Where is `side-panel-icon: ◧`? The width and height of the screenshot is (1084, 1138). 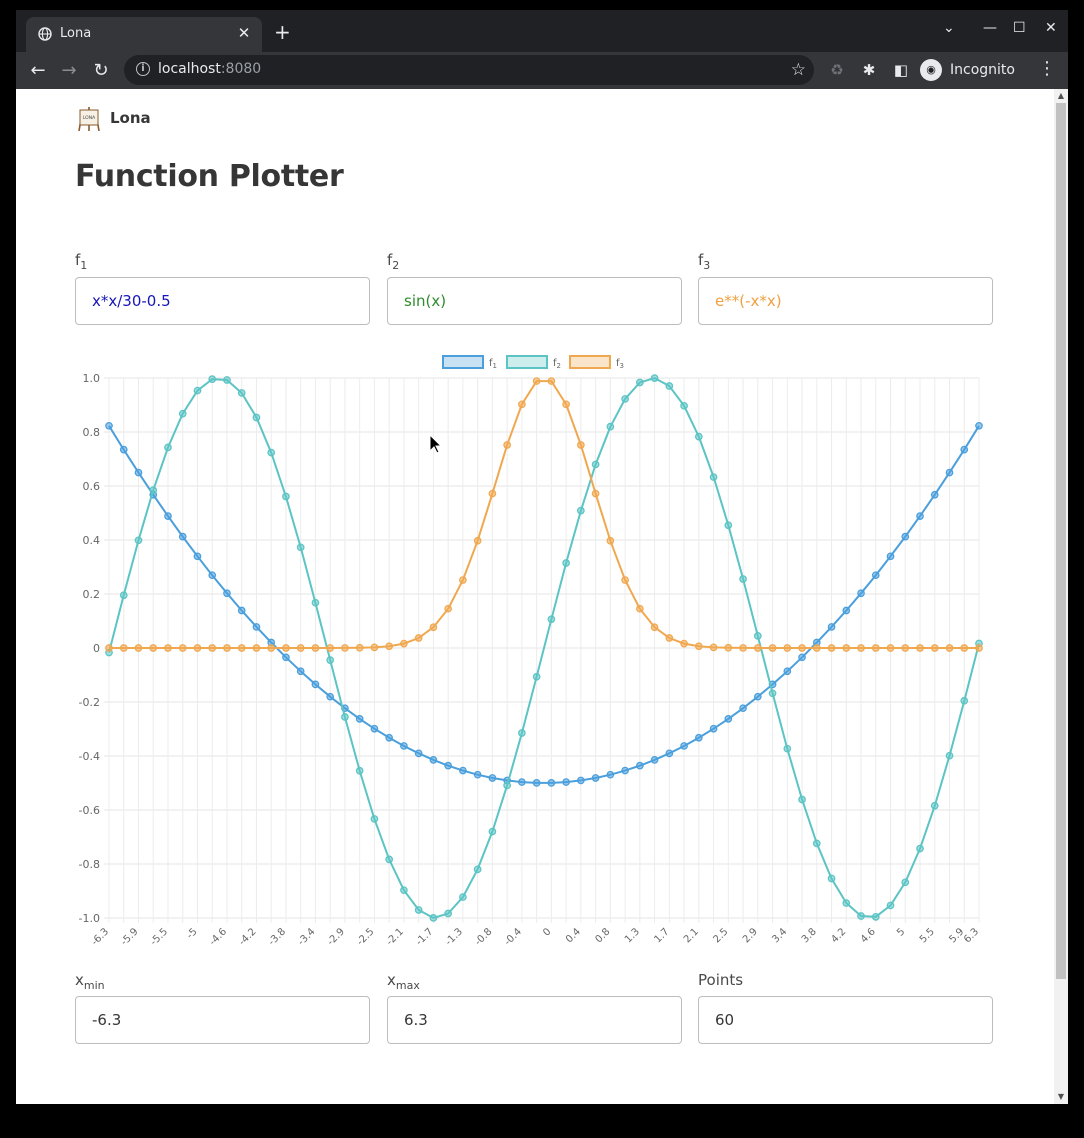 side-panel-icon: ◧ is located at coordinates (901, 70).